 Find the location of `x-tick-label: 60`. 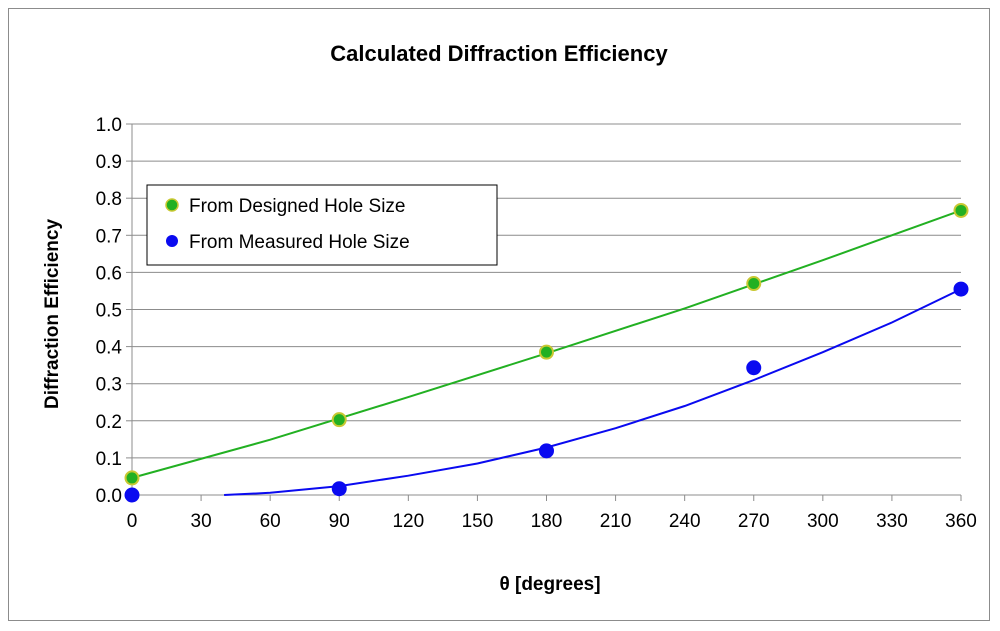

x-tick-label: 60 is located at coordinates (270, 521).